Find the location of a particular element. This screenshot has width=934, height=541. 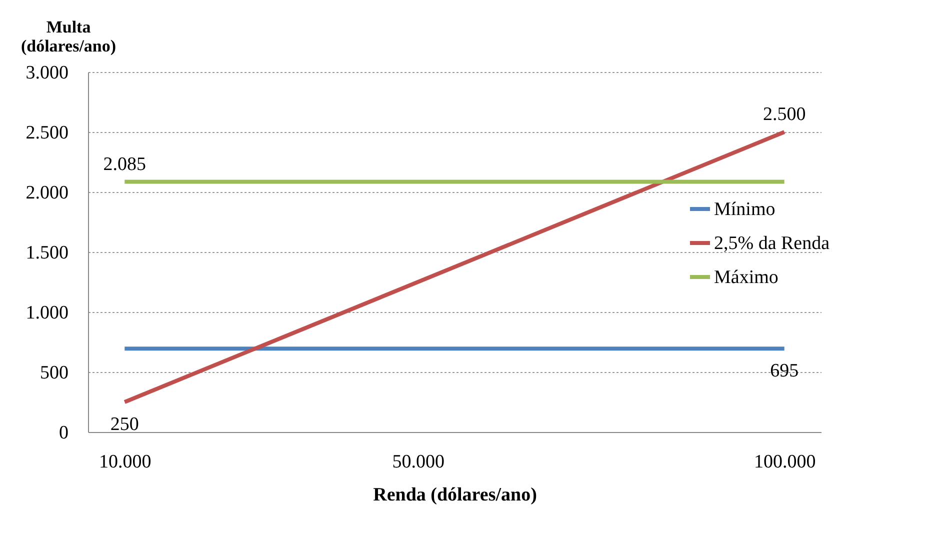

data-label: 250 is located at coordinates (124, 424).